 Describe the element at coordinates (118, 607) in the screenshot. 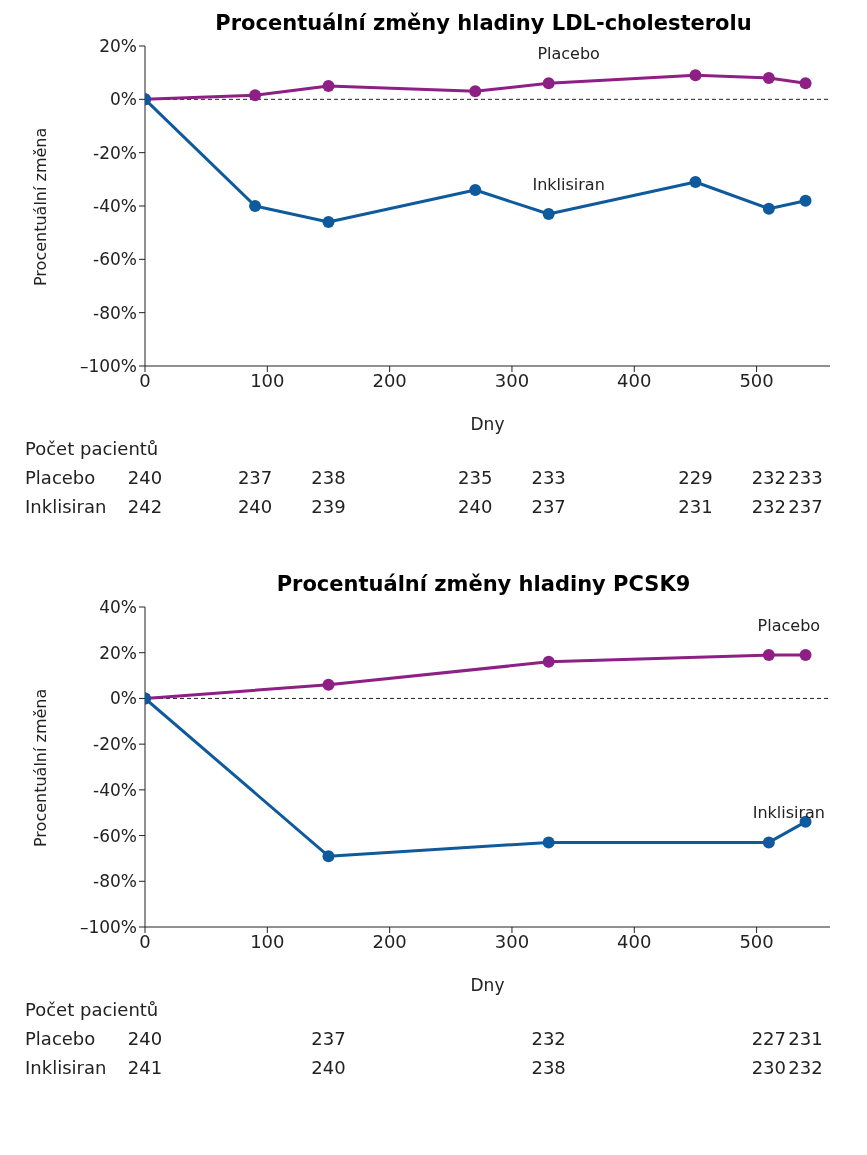

I see `y-tick-label: 40%` at that location.